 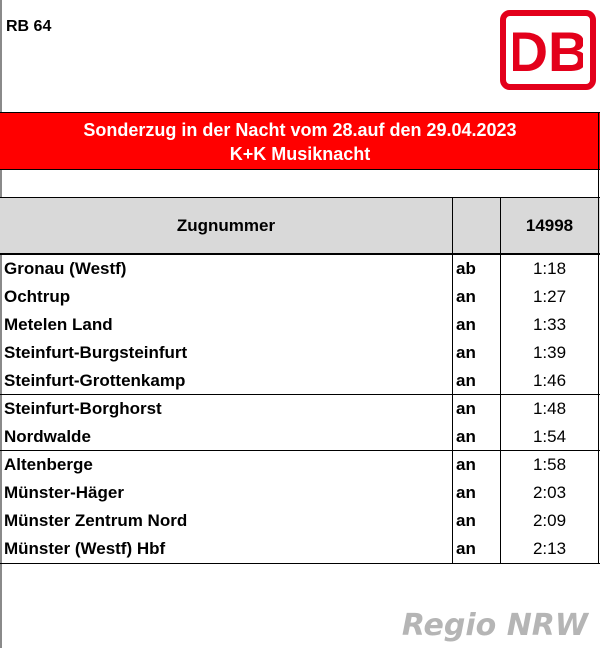 I want to click on table-header: Zugnummer 14998, so click(x=300, y=226).